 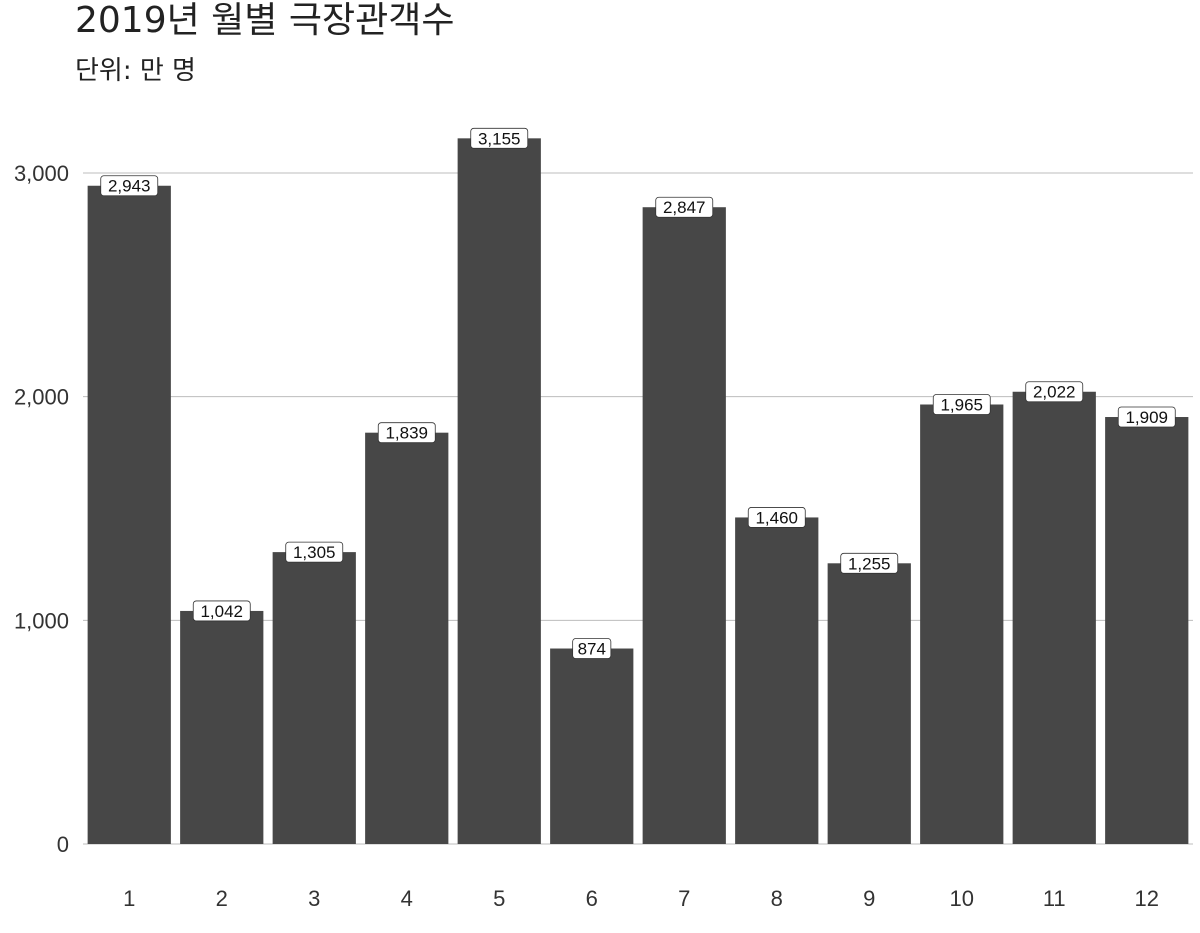 What do you see at coordinates (135, 71) in the screenshot?
I see `chart-subtitle: 단위: 만 명` at bounding box center [135, 71].